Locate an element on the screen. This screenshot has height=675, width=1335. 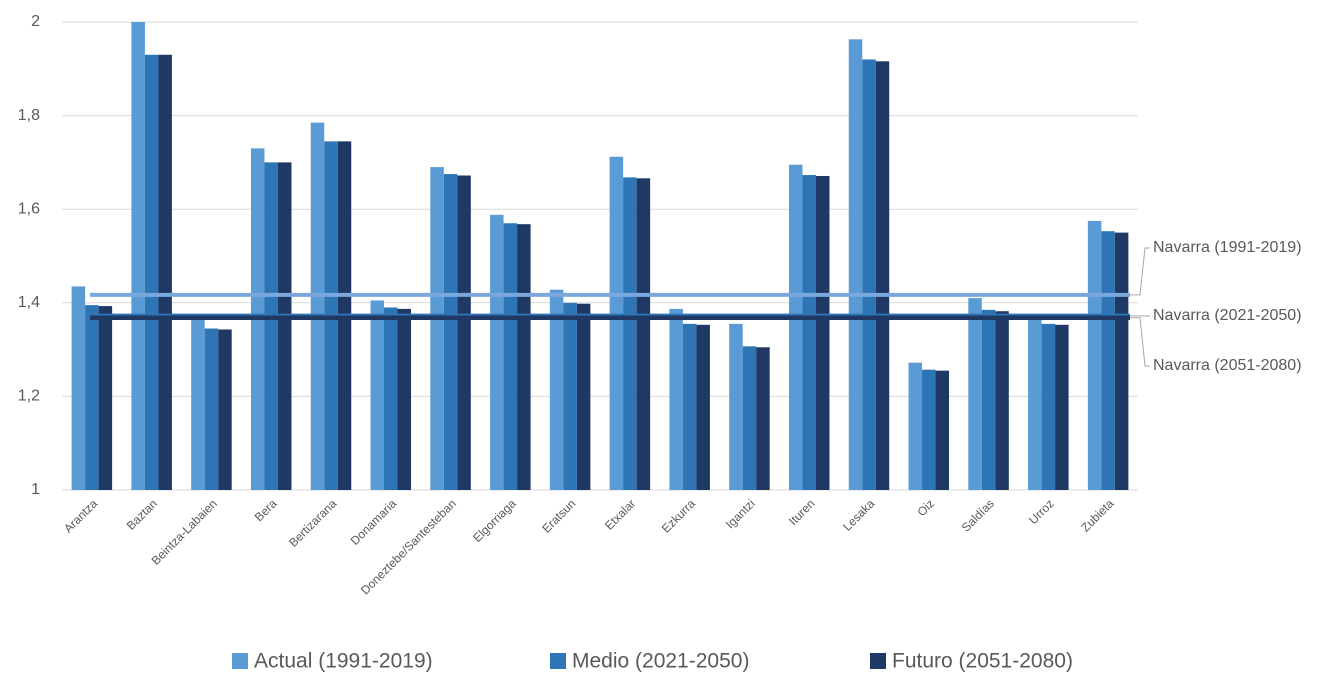
x-tick-label: Oiz is located at coordinates (926, 507).